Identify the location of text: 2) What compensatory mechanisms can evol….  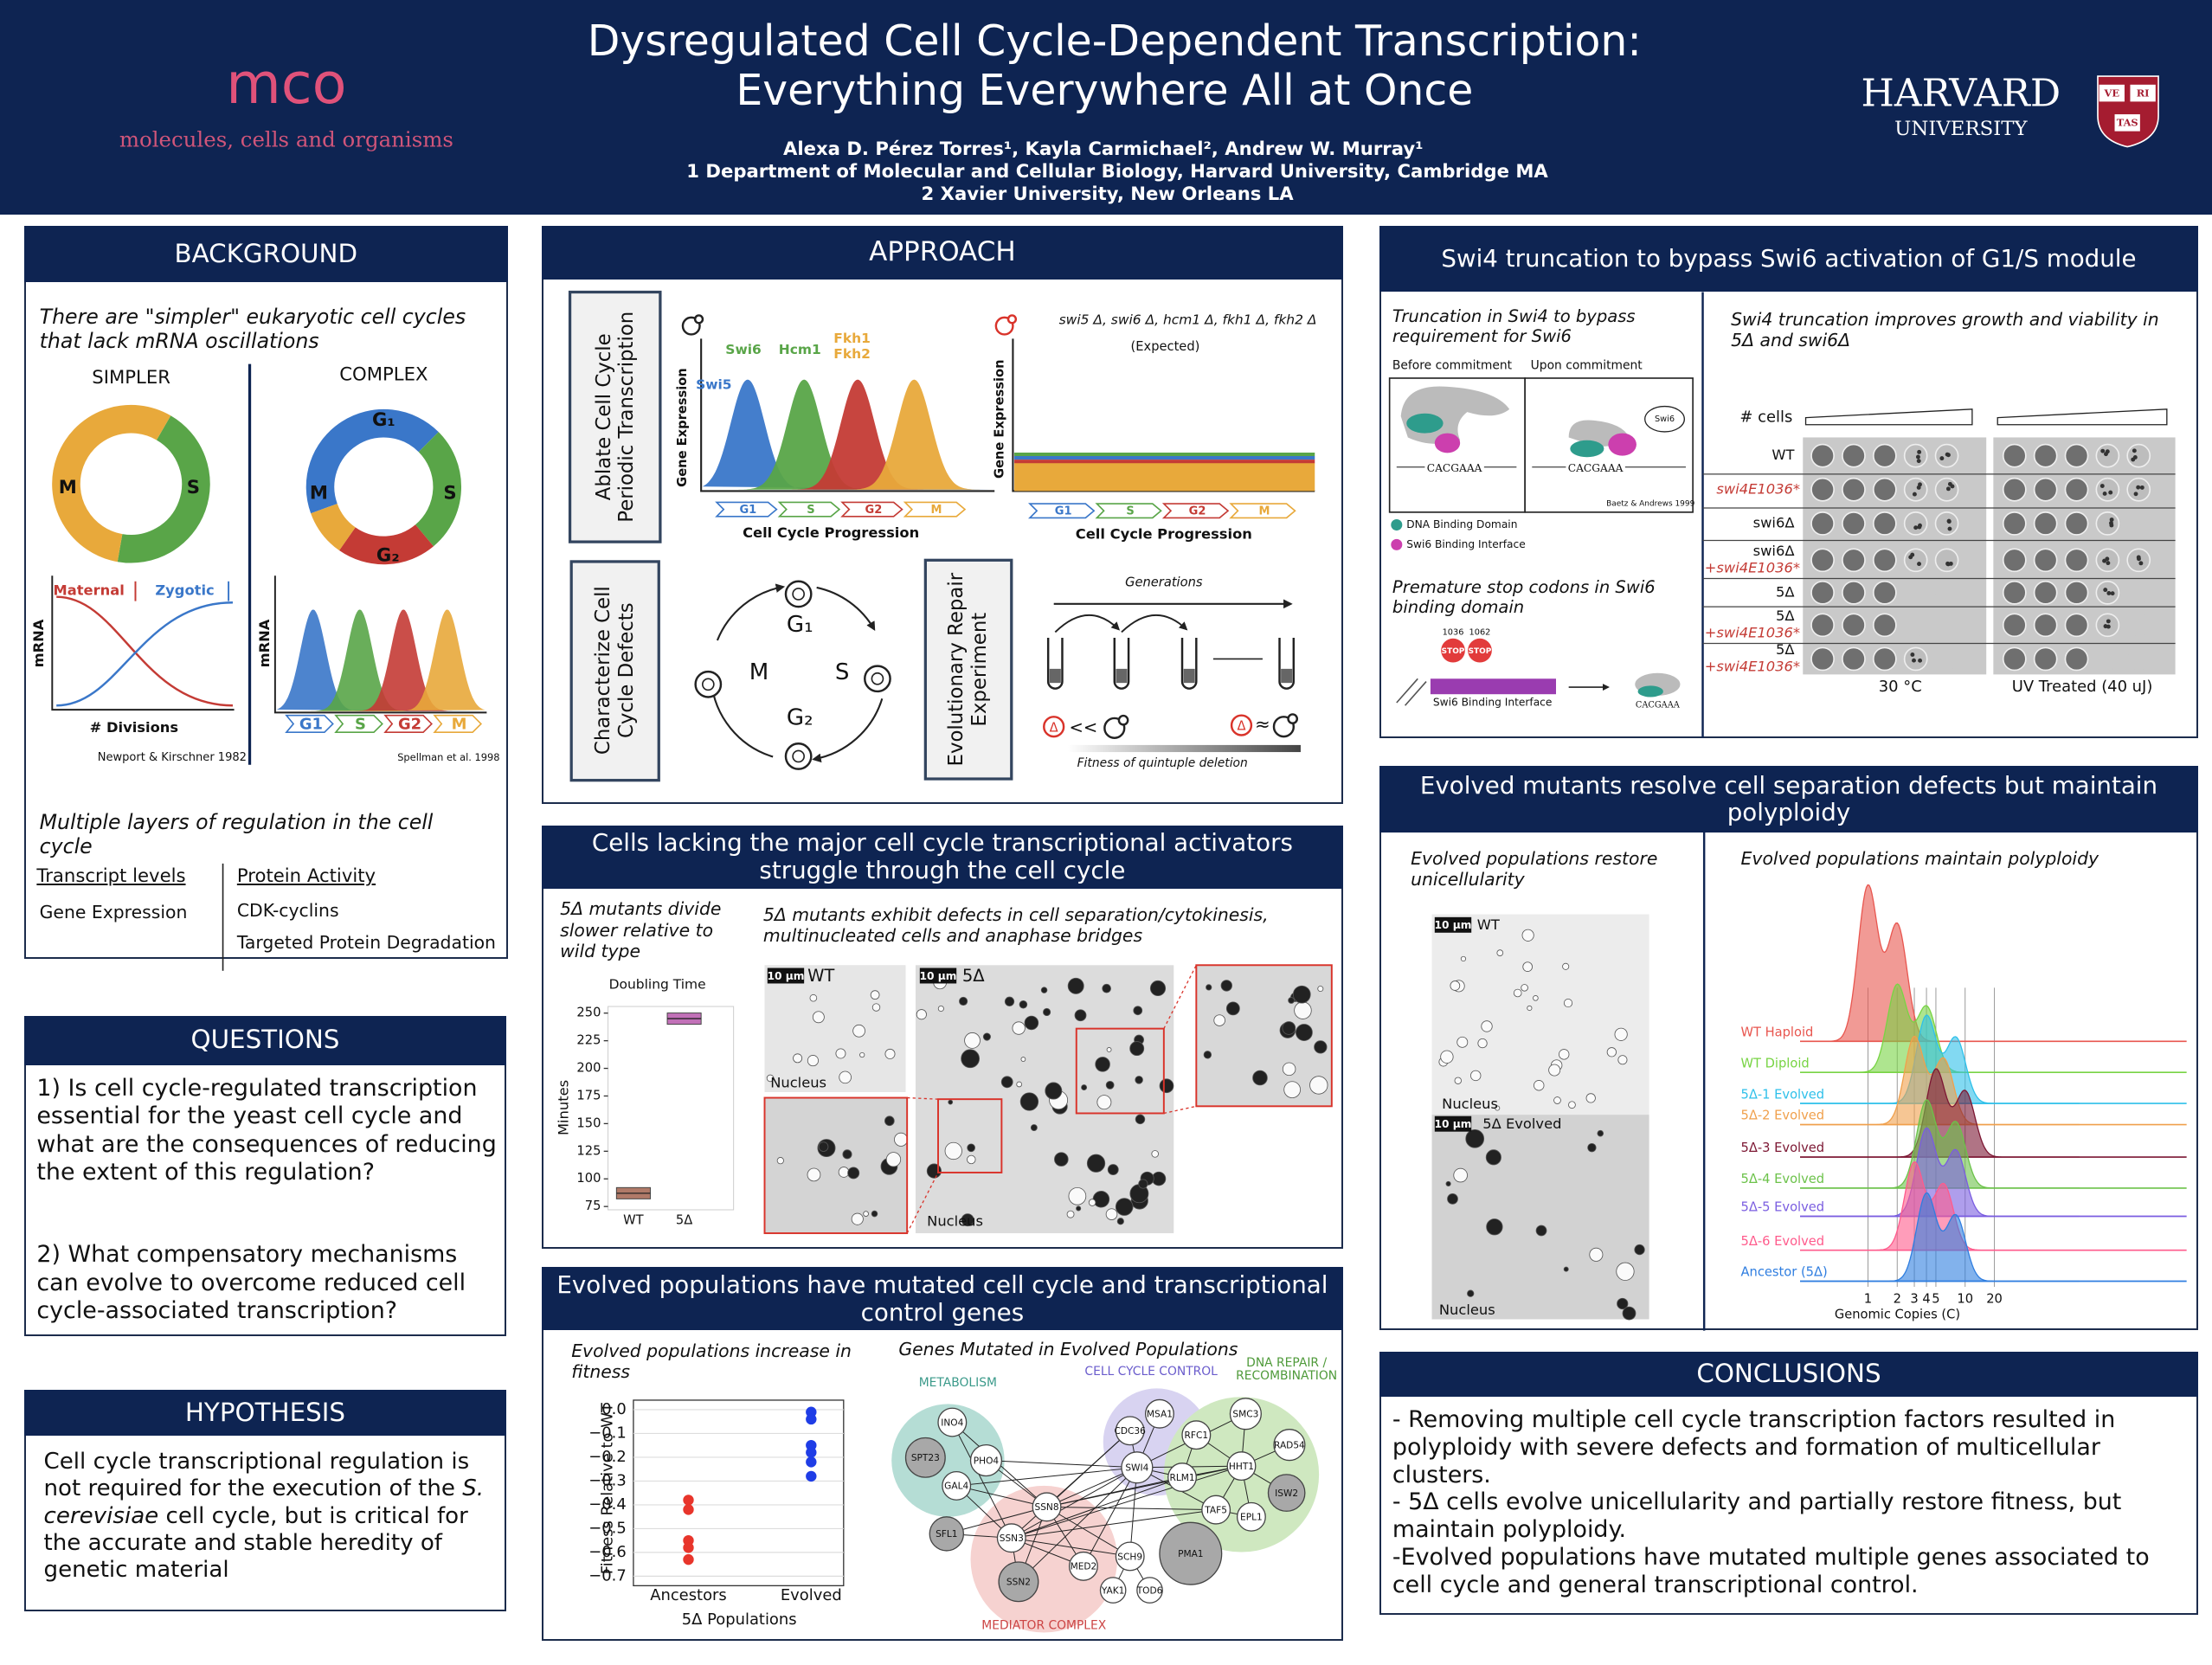
(251, 1283).